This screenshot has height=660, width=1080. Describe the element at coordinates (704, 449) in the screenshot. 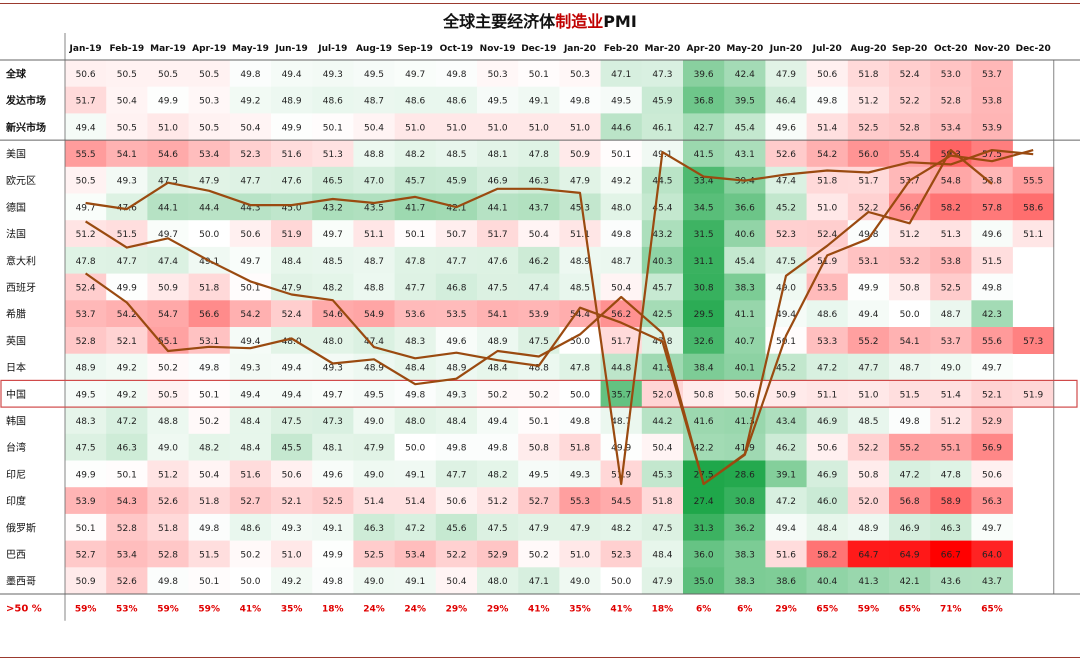

I see `cell-value: 42.2` at that location.